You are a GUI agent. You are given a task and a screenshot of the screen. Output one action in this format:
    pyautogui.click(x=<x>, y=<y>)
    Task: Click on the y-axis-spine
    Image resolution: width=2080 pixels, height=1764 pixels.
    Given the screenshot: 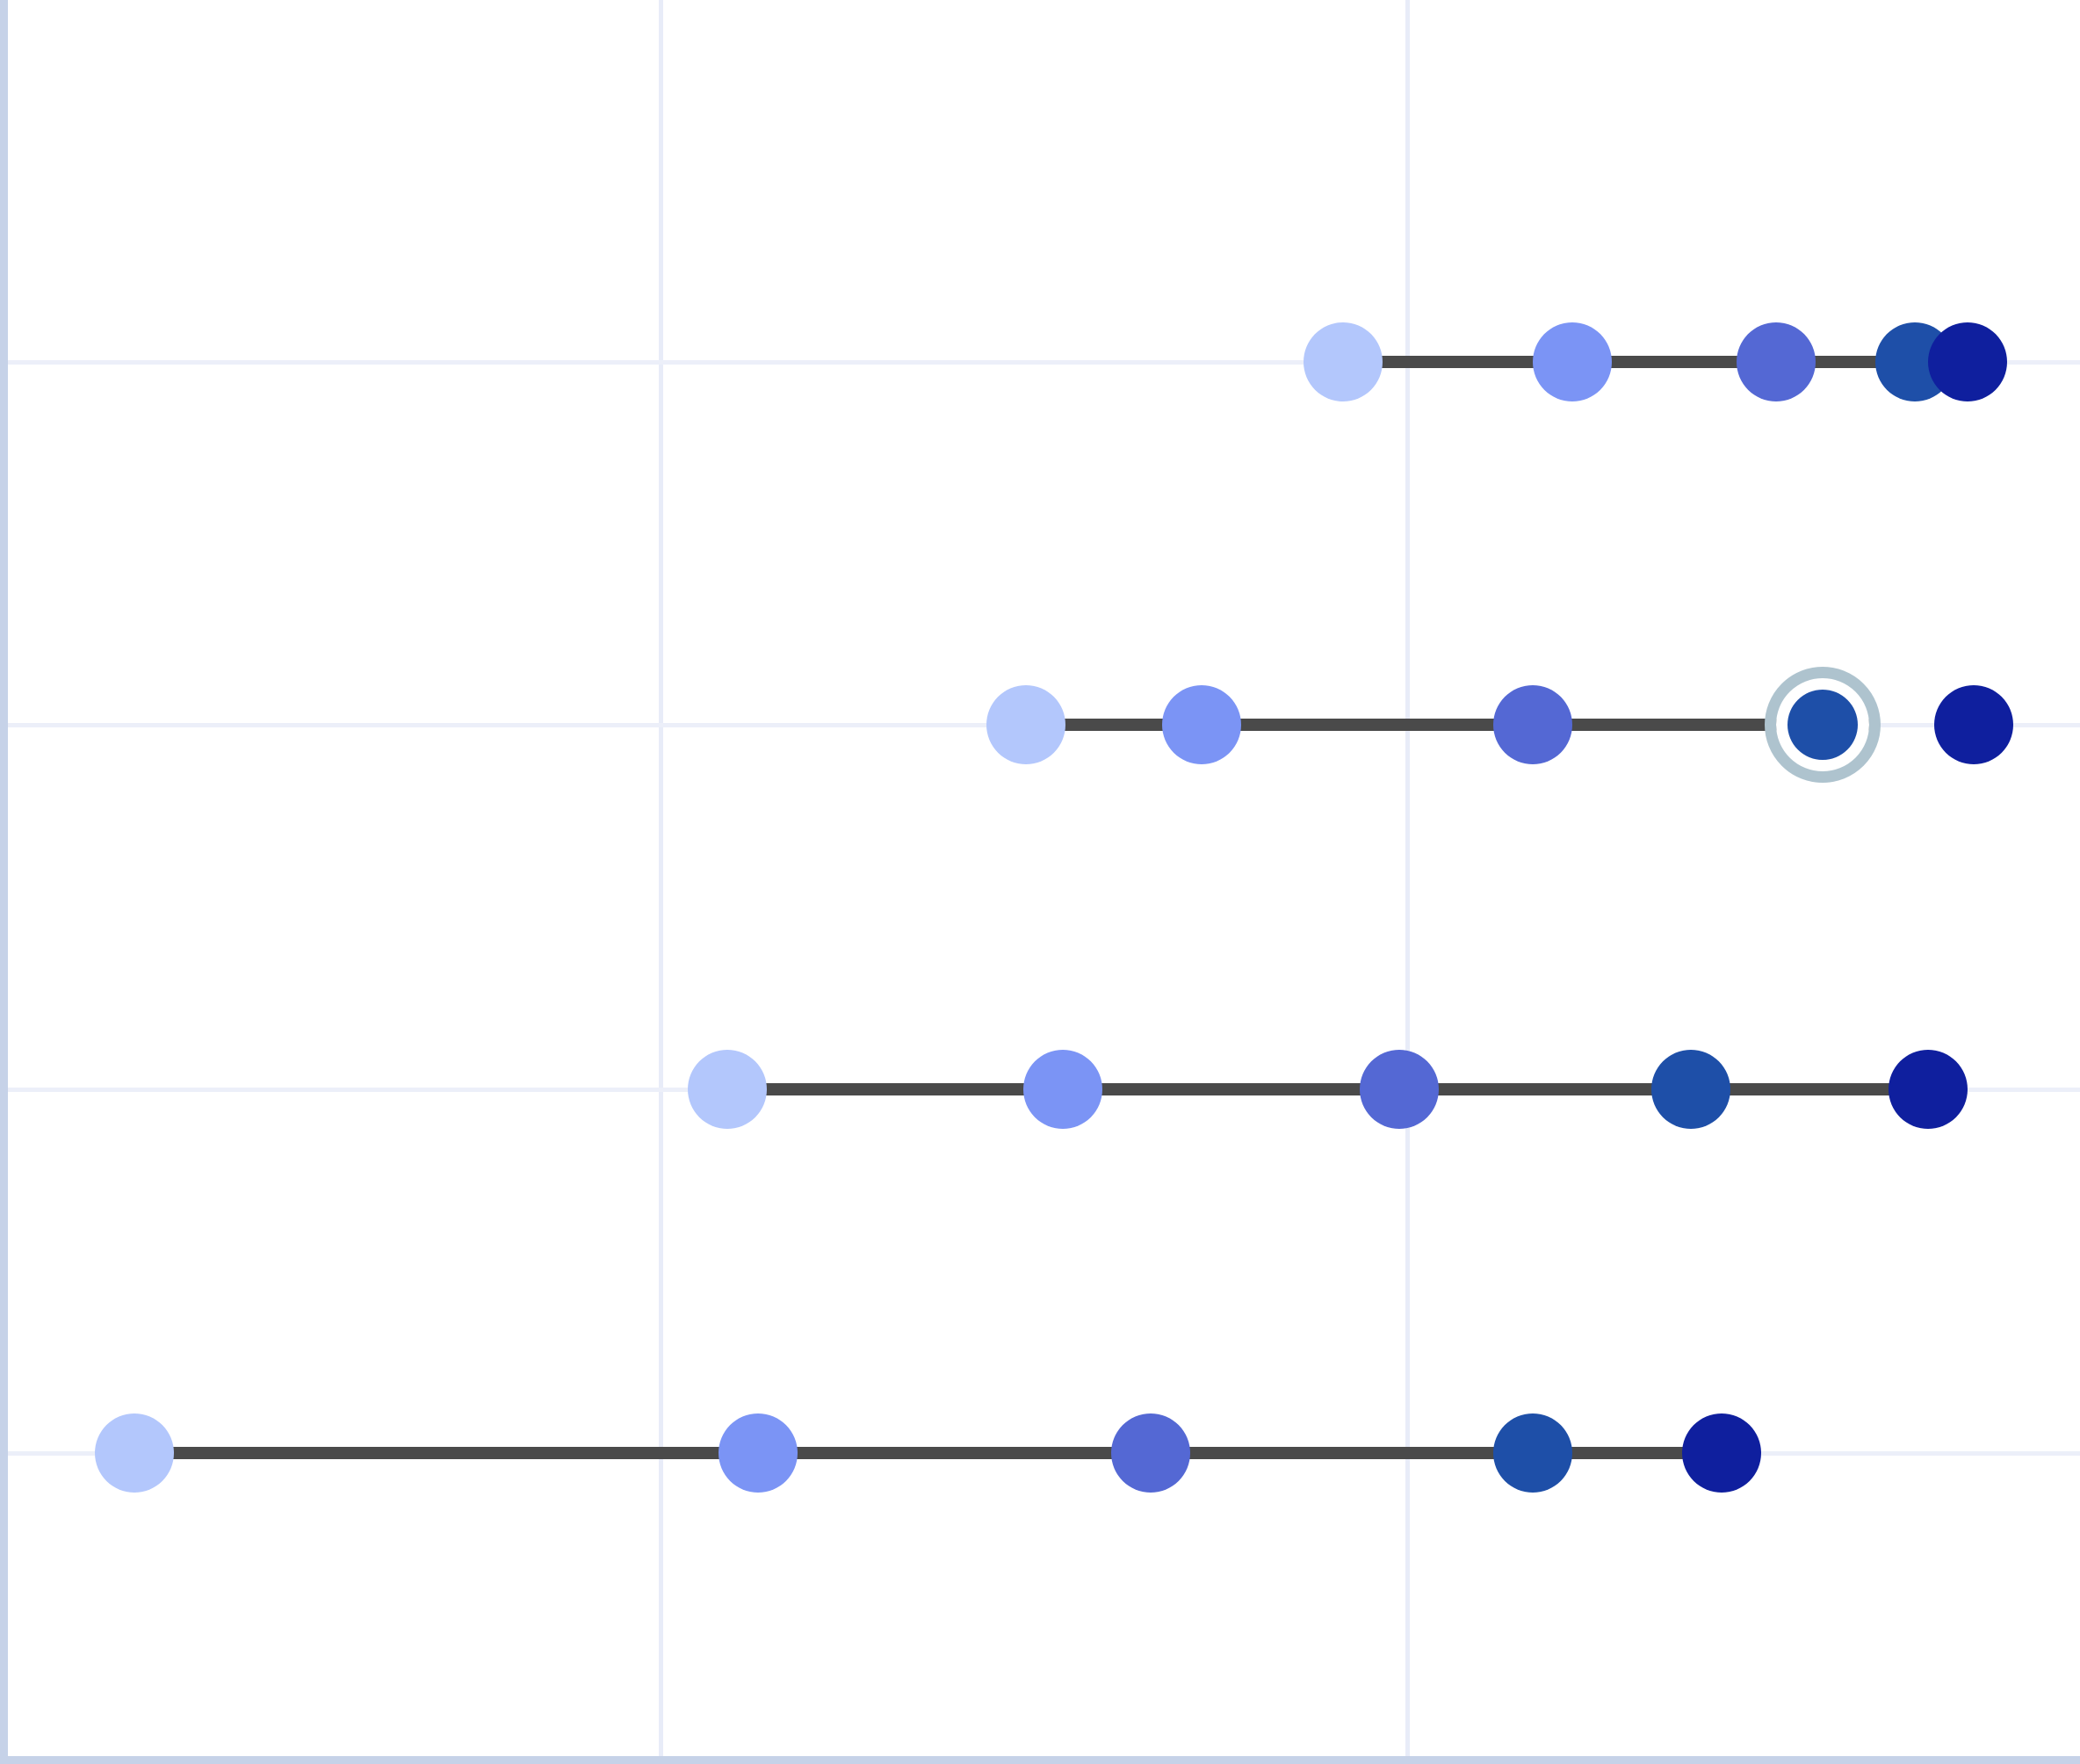 What is the action you would take?
    pyautogui.click(x=4, y=882)
    